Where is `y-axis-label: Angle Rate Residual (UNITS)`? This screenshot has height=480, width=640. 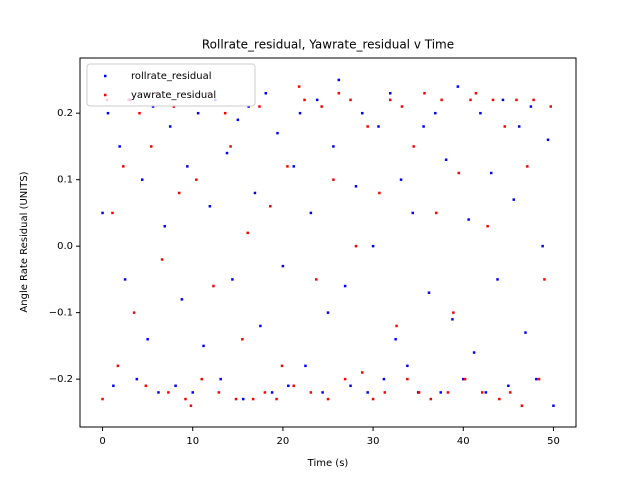 y-axis-label: Angle Rate Residual (UNITS) is located at coordinates (24, 241).